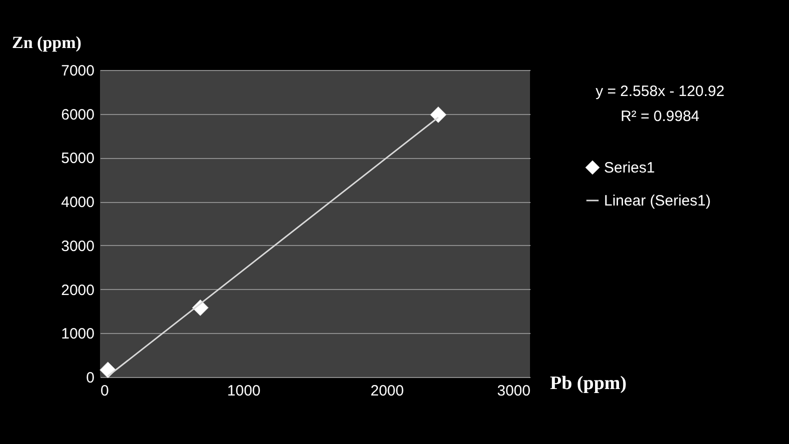 This screenshot has height=444, width=789. What do you see at coordinates (629, 168) in the screenshot?
I see `legend-label: Series1` at bounding box center [629, 168].